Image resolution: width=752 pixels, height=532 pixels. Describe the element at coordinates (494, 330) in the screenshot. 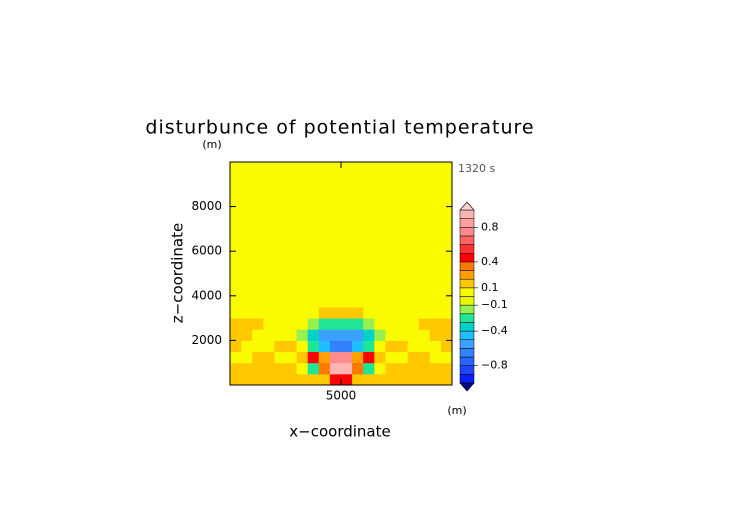

I see `colorbar-tick-label: −0.4` at that location.